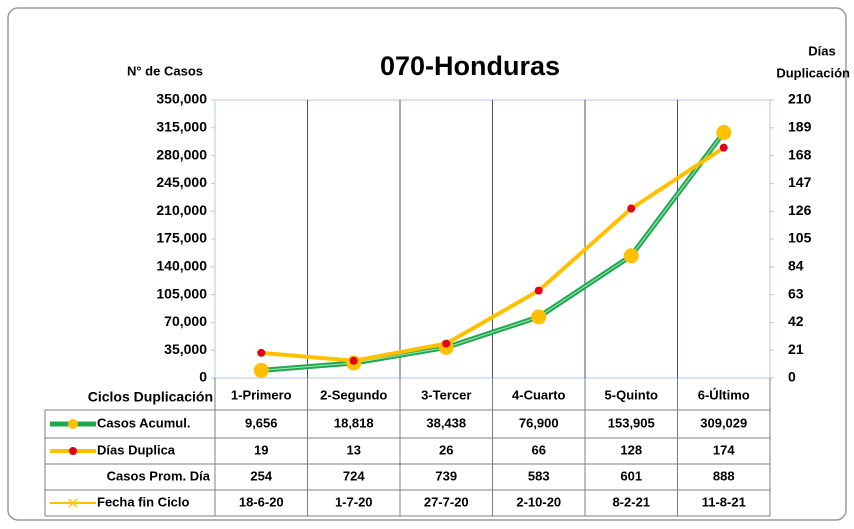 The image size is (854, 529). Describe the element at coordinates (631, 501) in the screenshot. I see `table-cell: 8-2-21` at that location.